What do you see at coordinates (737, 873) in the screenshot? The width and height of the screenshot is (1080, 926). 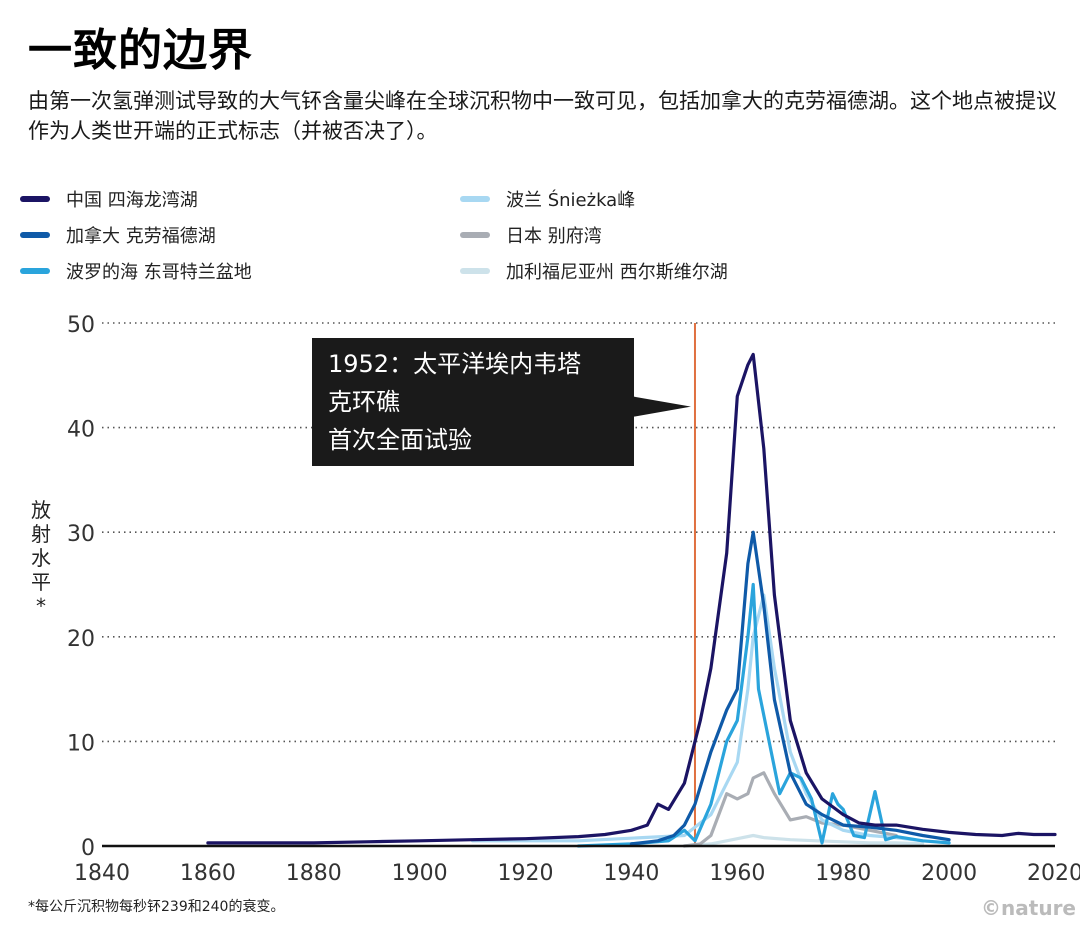 I see `x-tick-label: 1960` at bounding box center [737, 873].